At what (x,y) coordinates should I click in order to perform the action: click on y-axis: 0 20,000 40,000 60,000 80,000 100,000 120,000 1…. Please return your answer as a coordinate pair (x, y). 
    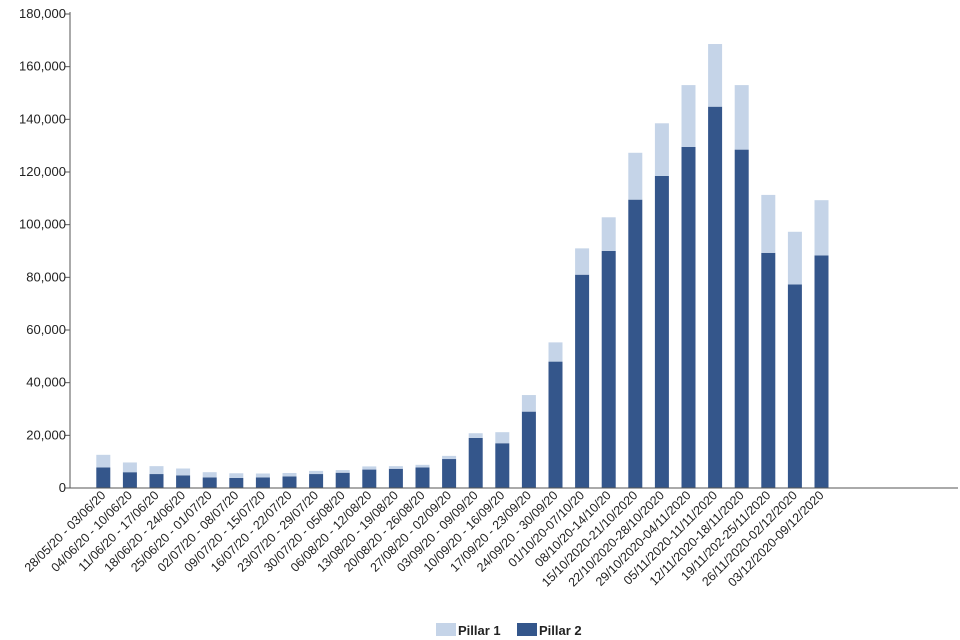
    Looking at the image, I should click on (45, 250).